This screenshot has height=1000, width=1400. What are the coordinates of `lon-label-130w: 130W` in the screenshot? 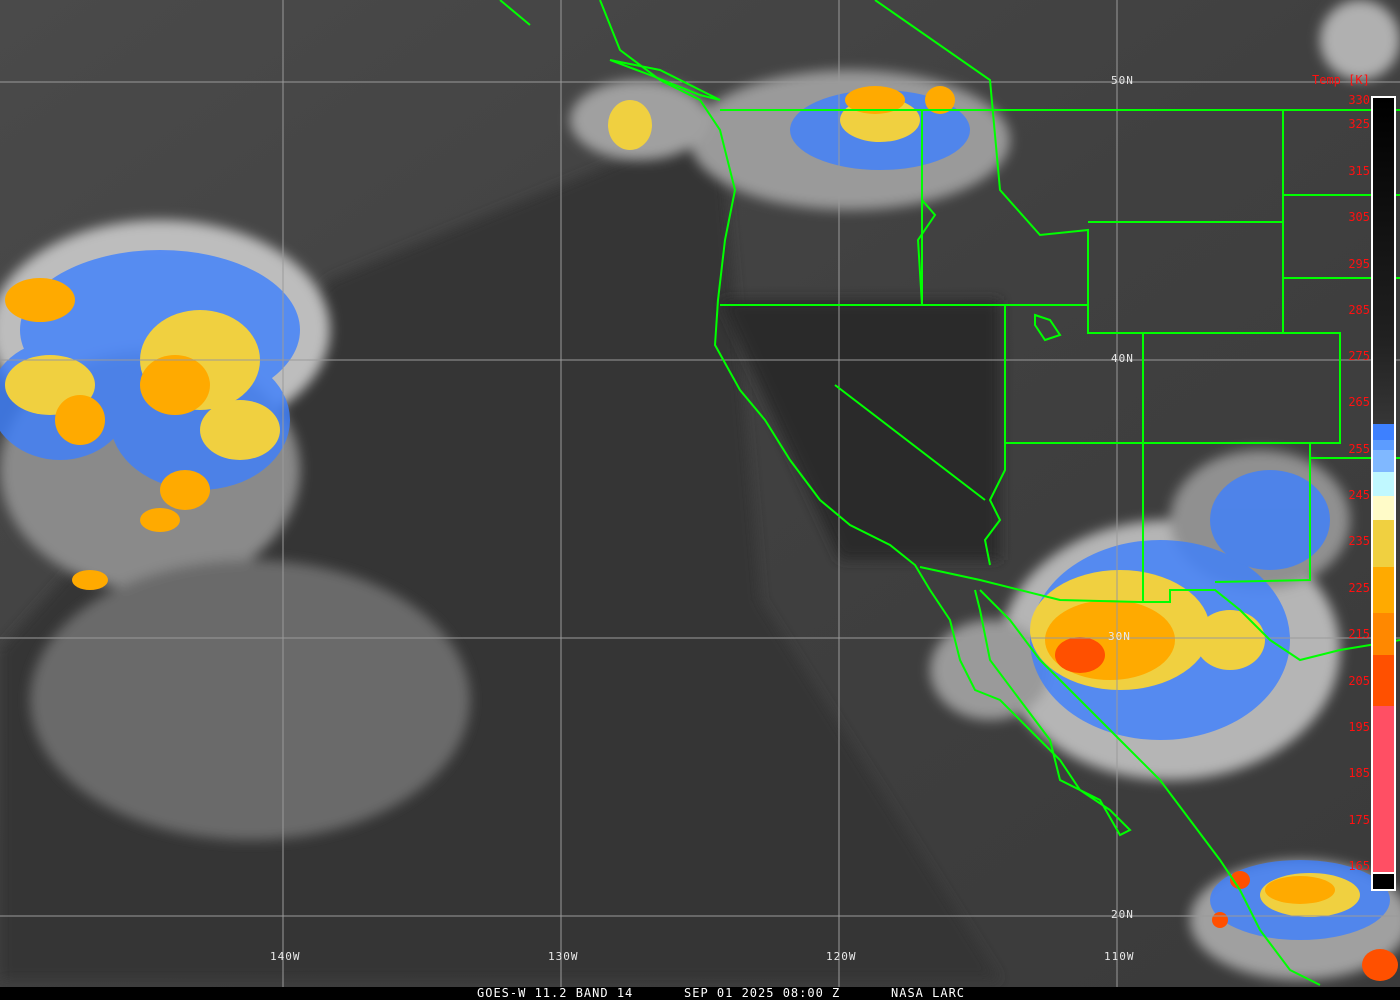 It's located at (563, 956).